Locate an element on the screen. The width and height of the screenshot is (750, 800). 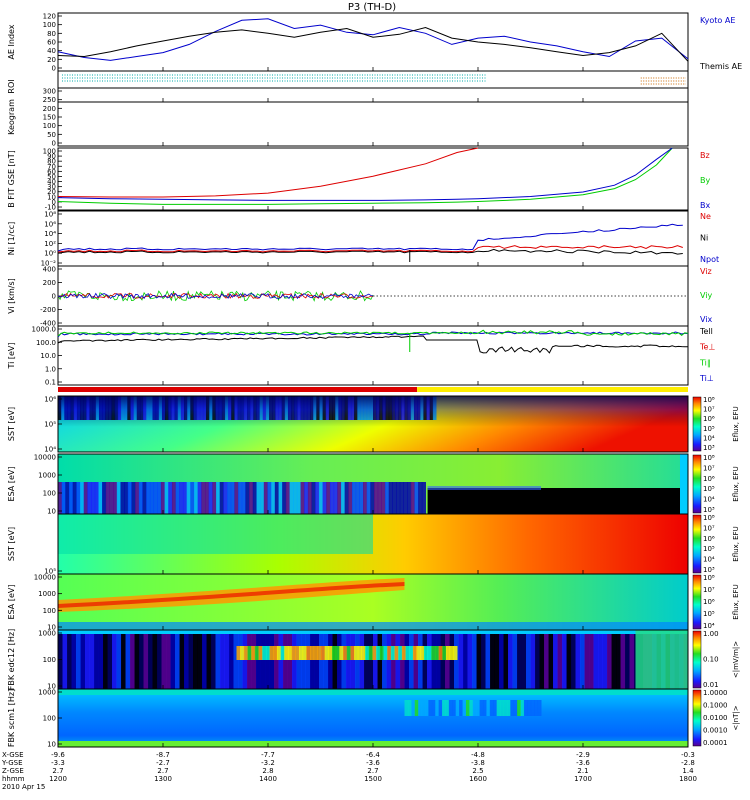
y-tick-label: 1000 is located at coordinates (47, 476).